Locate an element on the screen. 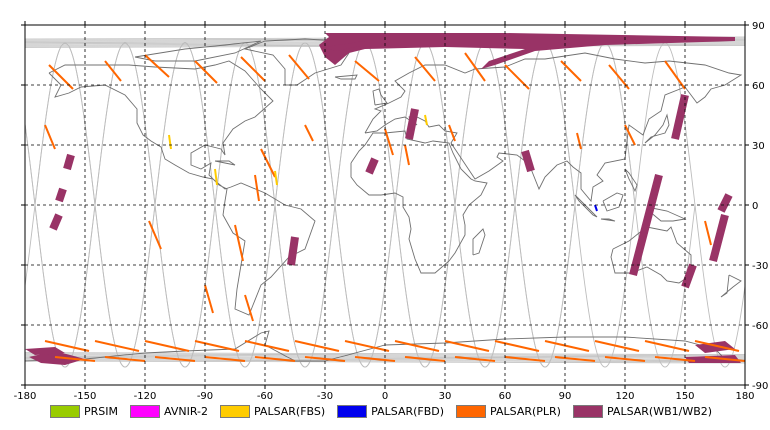 This screenshot has width=770, height=430. x-tick-label: -30 is located at coordinates (325, 395).